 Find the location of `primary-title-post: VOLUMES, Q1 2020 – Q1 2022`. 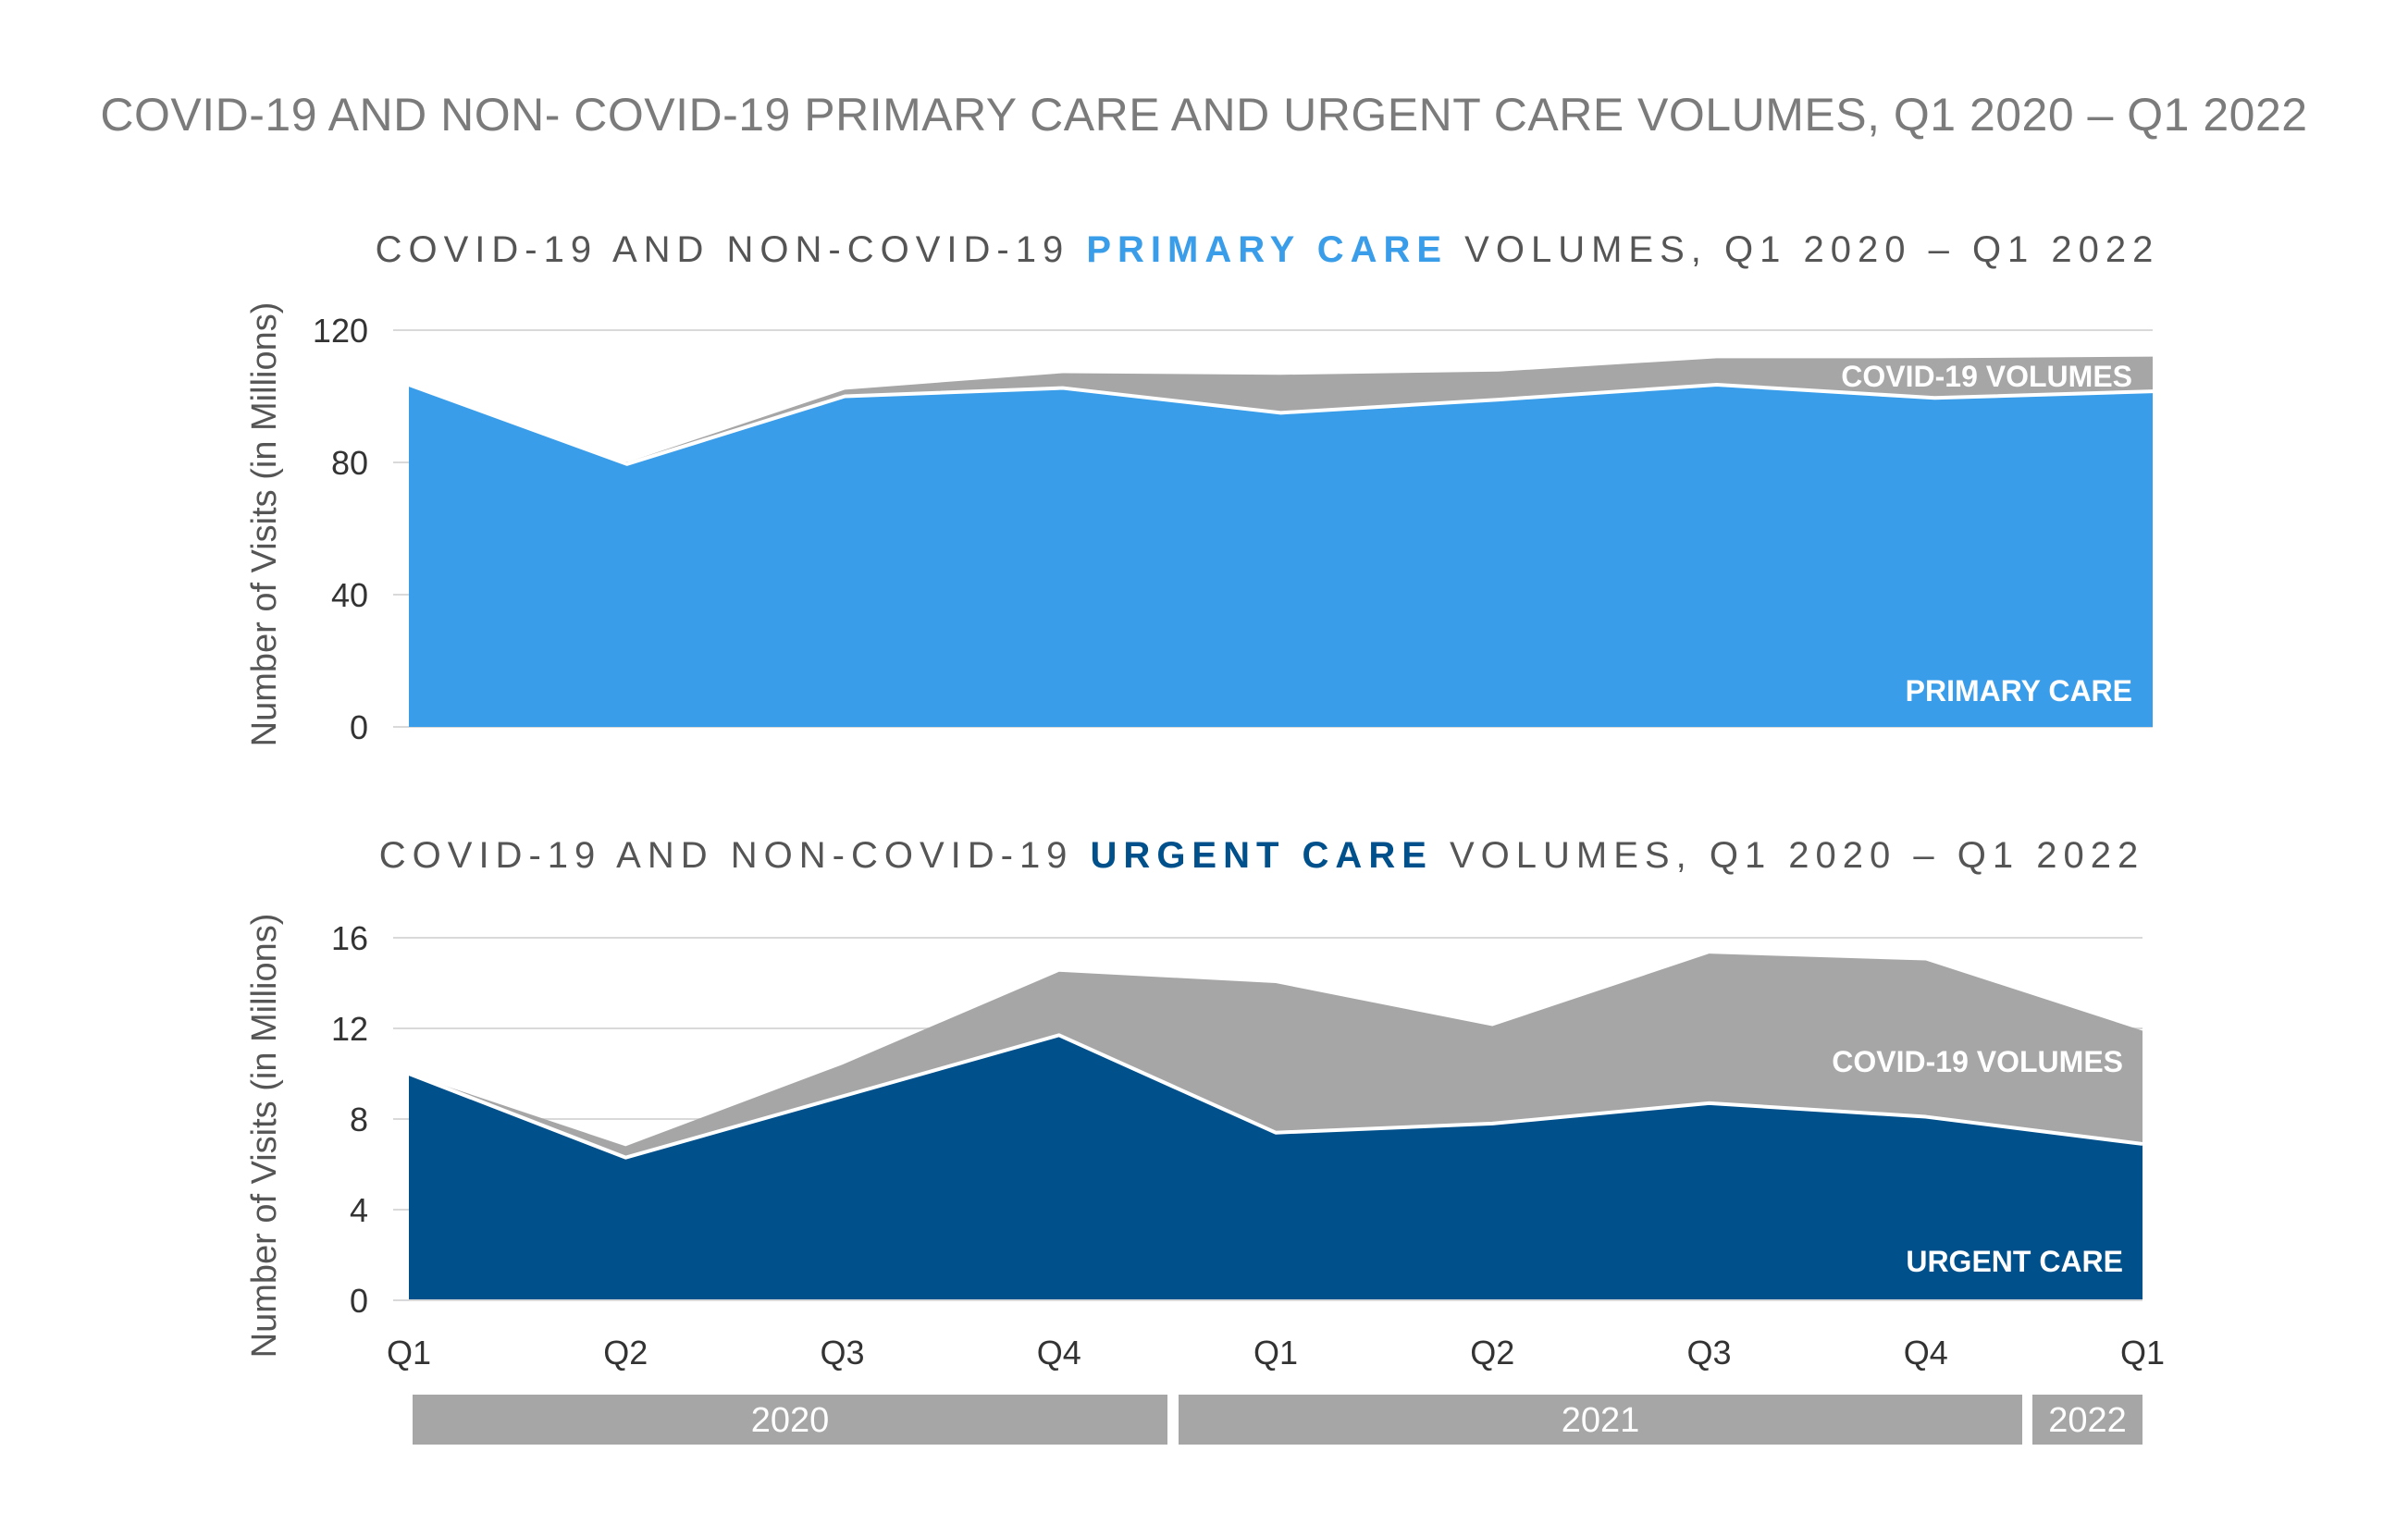

primary-title-post: VOLUMES, Q1 2020 – Q1 2022 is located at coordinates (1803, 250).